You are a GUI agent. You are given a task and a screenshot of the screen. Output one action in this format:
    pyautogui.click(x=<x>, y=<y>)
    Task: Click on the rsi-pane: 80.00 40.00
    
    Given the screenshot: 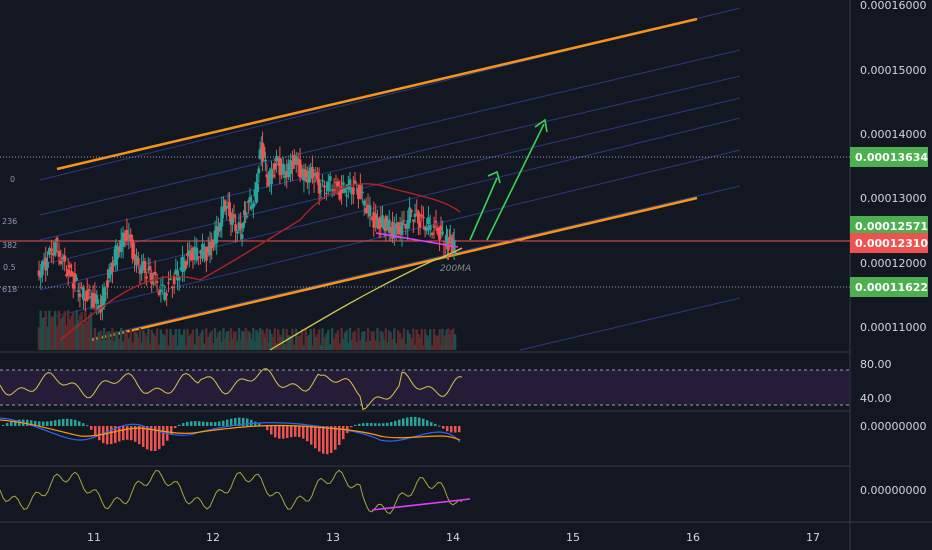 What is the action you would take?
    pyautogui.click(x=446, y=384)
    